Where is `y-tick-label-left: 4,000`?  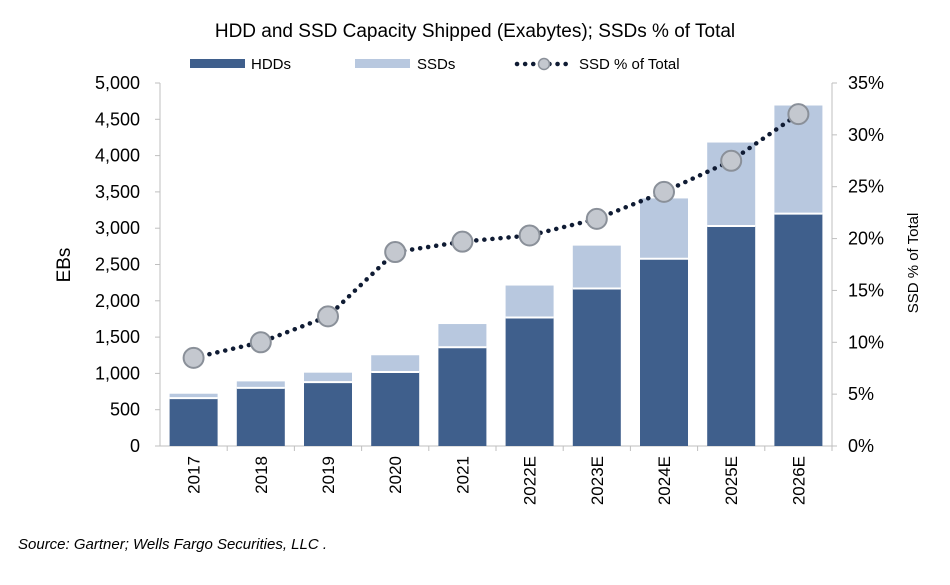
y-tick-label-left: 4,000 is located at coordinates (117, 156).